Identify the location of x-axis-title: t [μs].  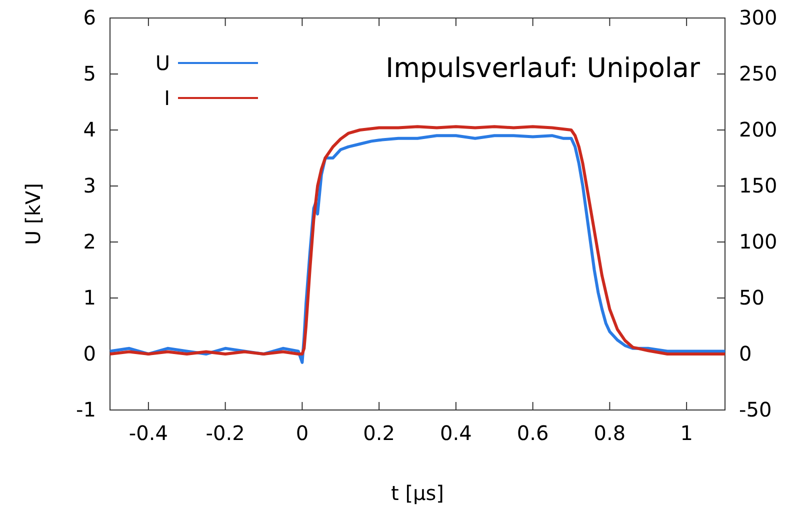
(417, 493).